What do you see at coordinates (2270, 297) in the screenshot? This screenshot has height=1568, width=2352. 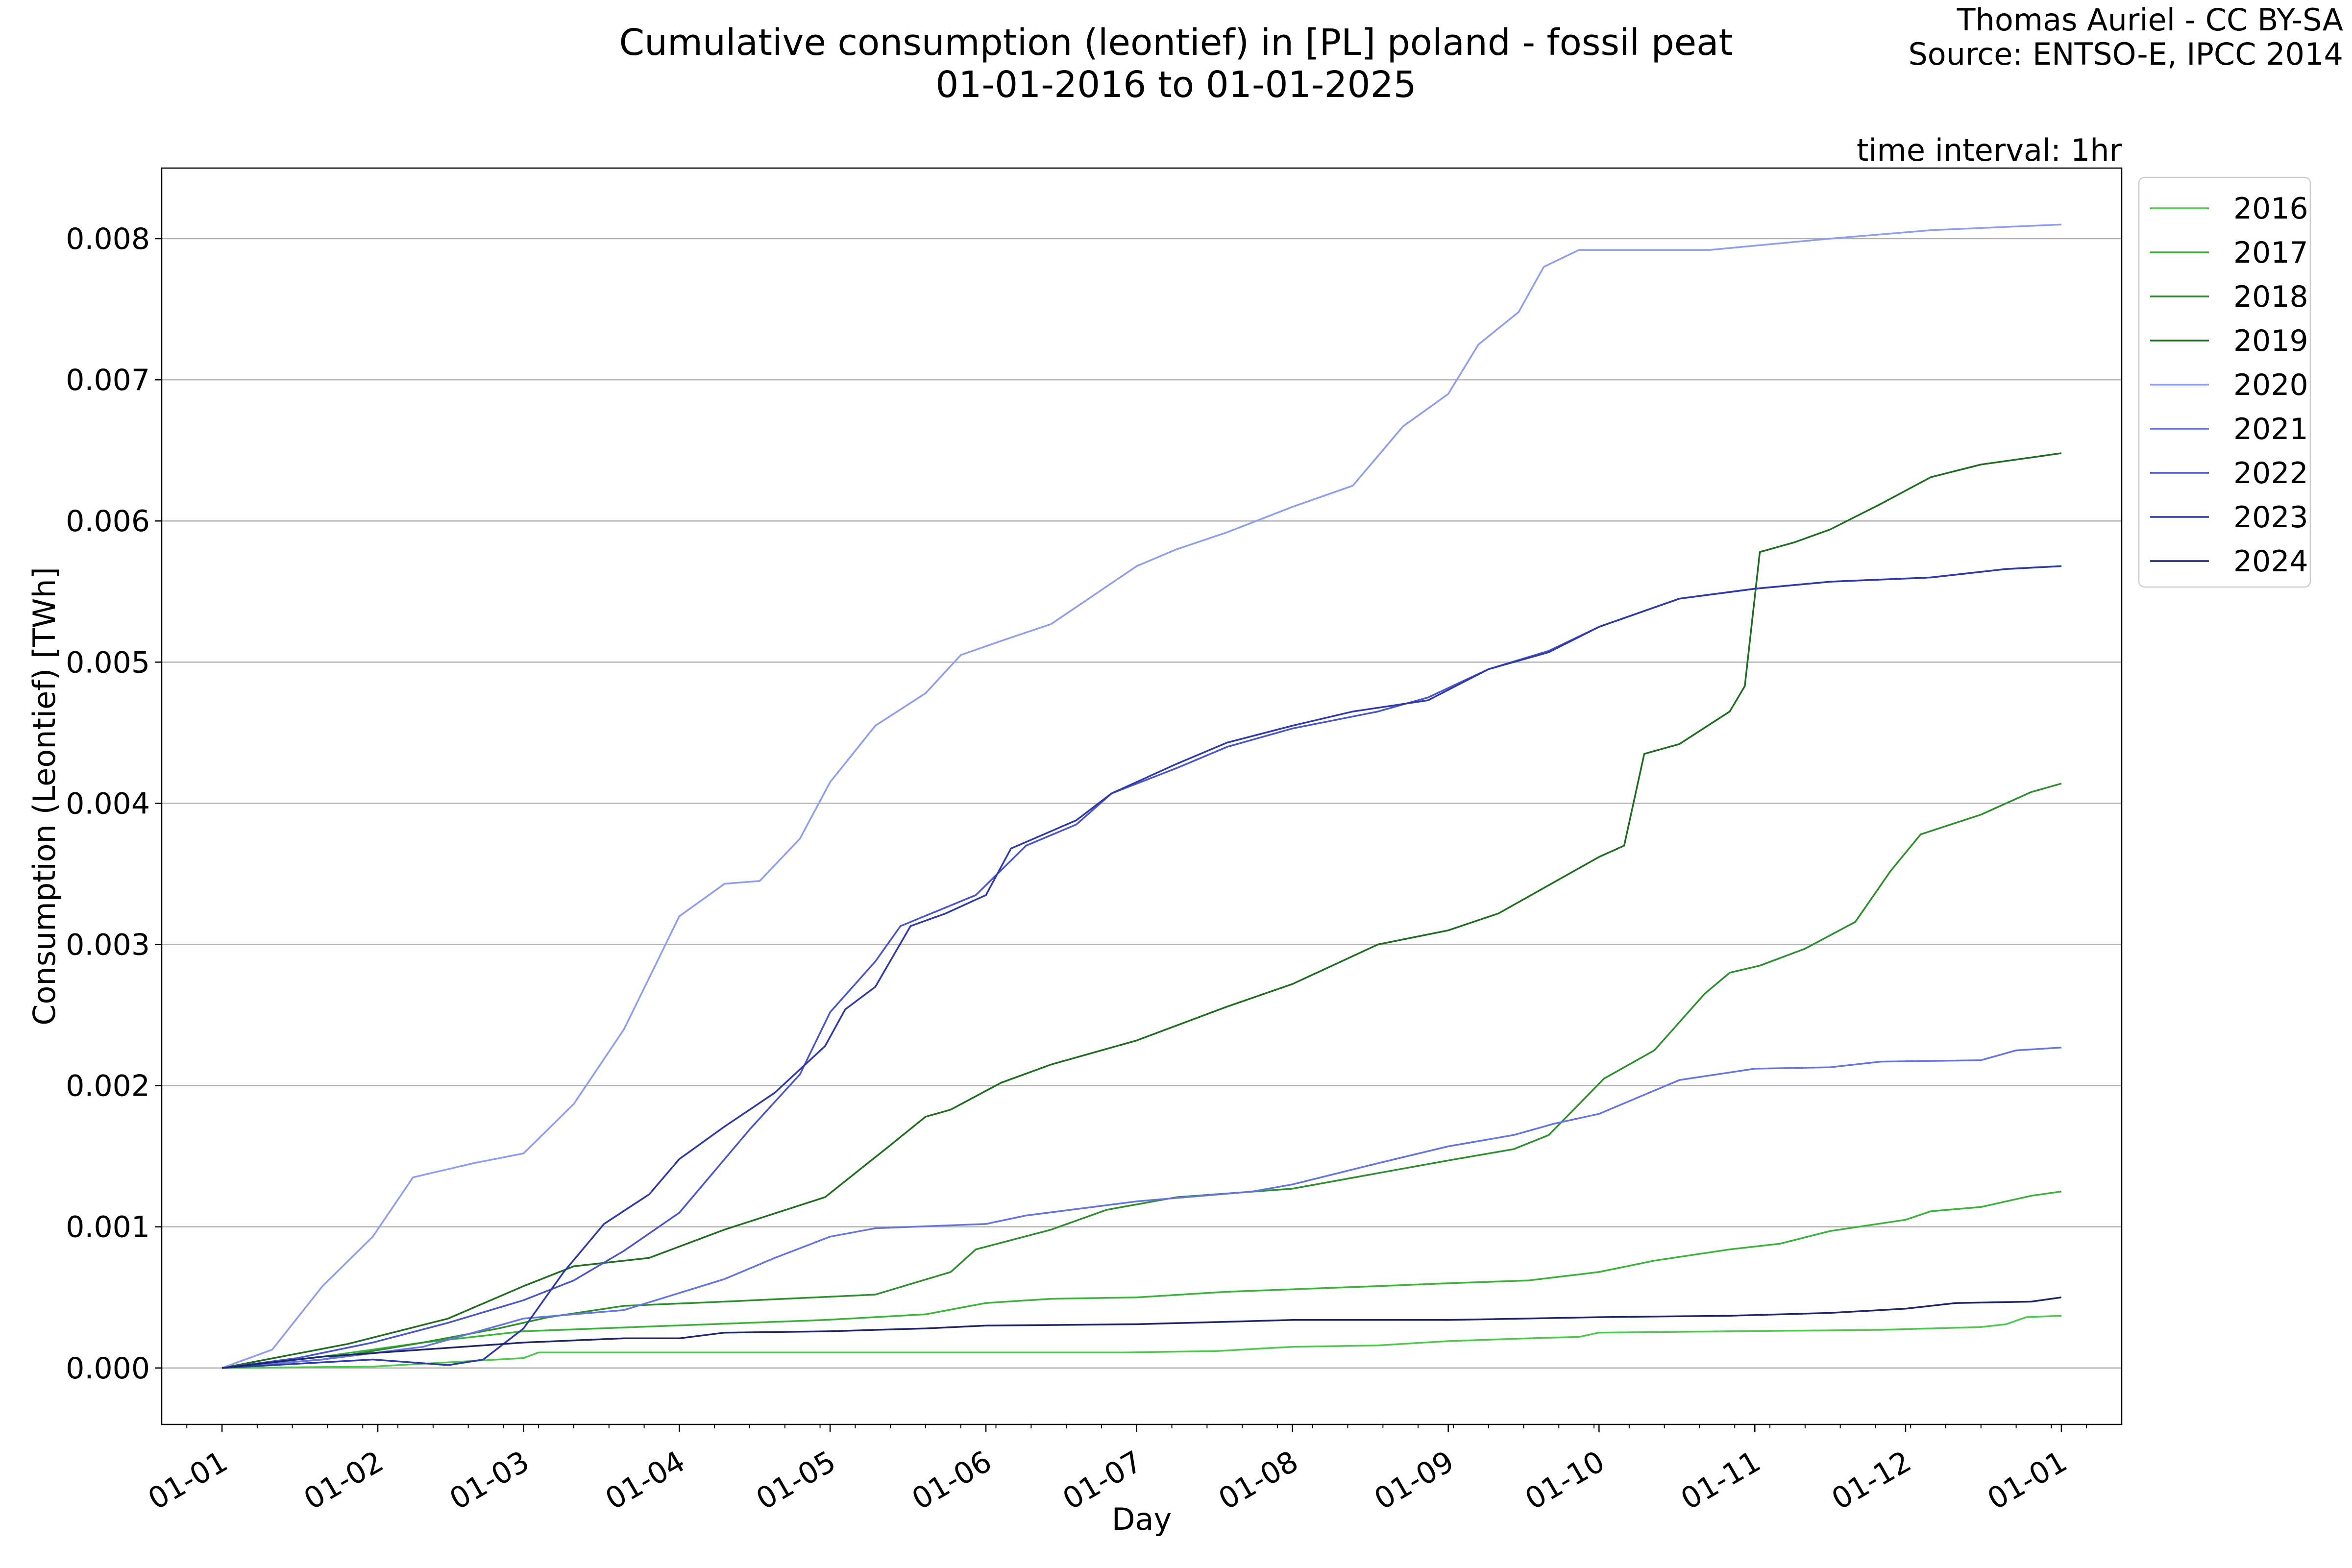 I see `legend-label-2018: 2018` at bounding box center [2270, 297].